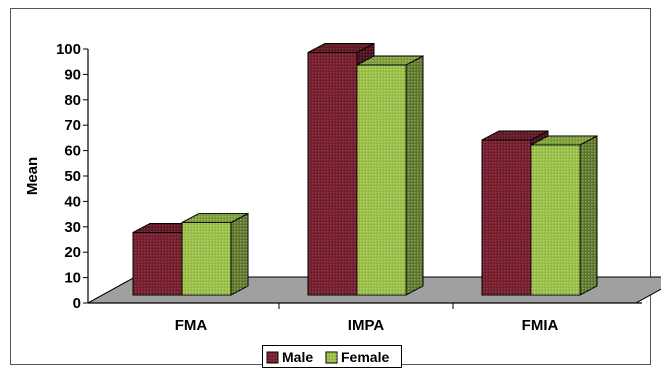 Image resolution: width=661 pixels, height=377 pixels. I want to click on bar-male-fma-front-texture, so click(157, 263).